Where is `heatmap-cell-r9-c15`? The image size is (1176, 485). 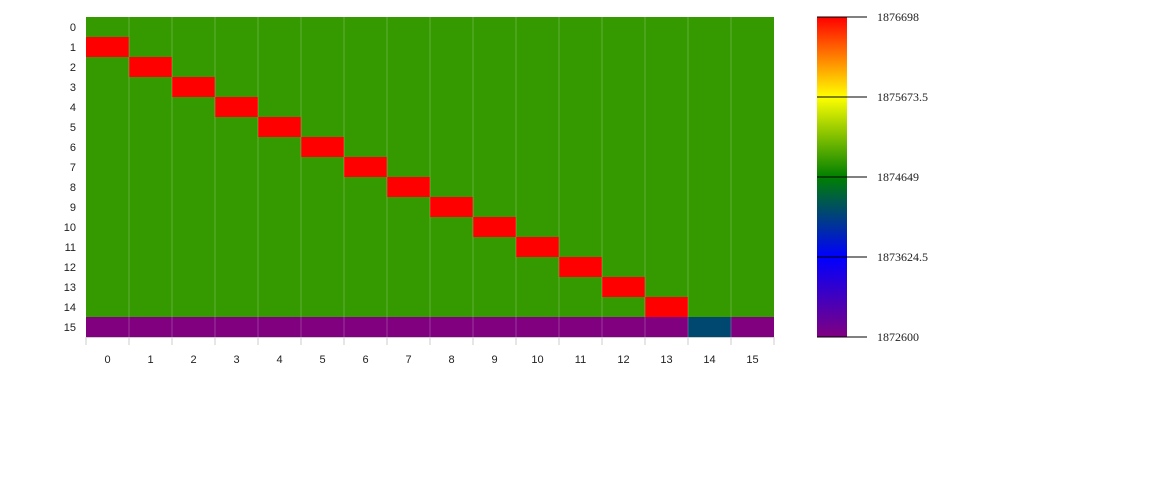 heatmap-cell-r9-c15 is located at coordinates (752, 207).